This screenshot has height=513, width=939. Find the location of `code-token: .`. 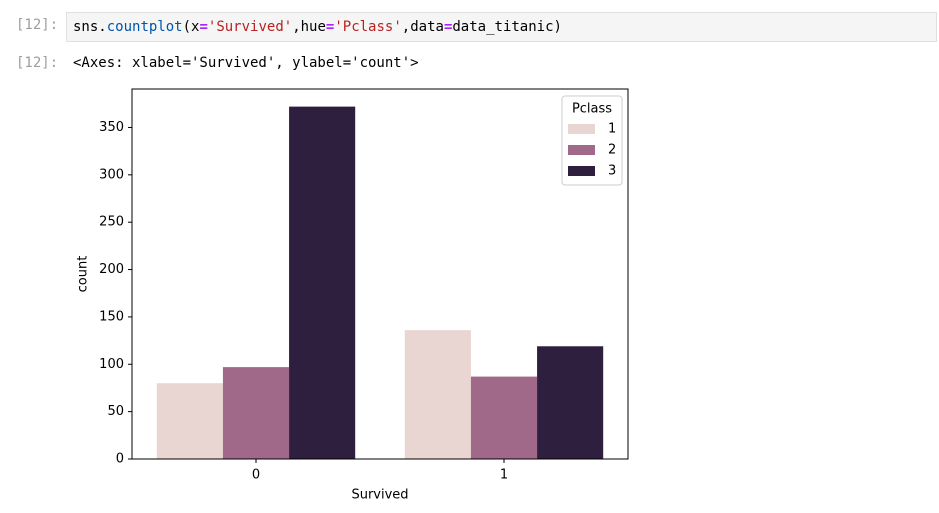

code-token: . is located at coordinates (102, 27).